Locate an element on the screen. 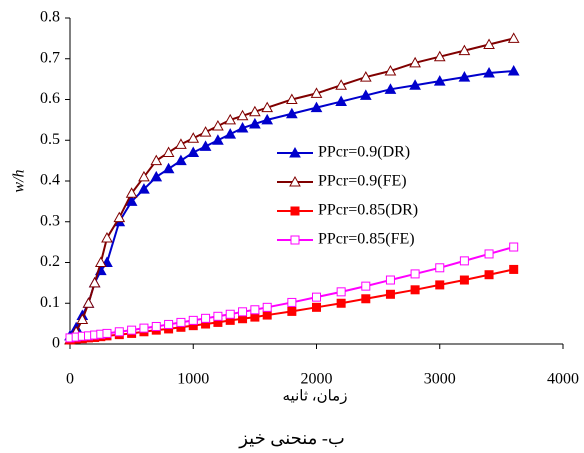 Image resolution: width=584 pixels, height=453 pixels. y-tick-label: 0.5 is located at coordinates (50, 139).